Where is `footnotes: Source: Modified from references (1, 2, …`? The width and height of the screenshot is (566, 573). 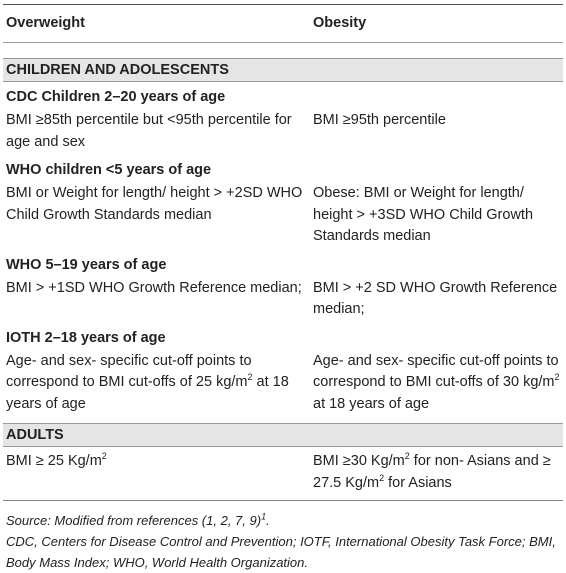
footnotes: Source: Modified from references (1, 2, … is located at coordinates (283, 537).